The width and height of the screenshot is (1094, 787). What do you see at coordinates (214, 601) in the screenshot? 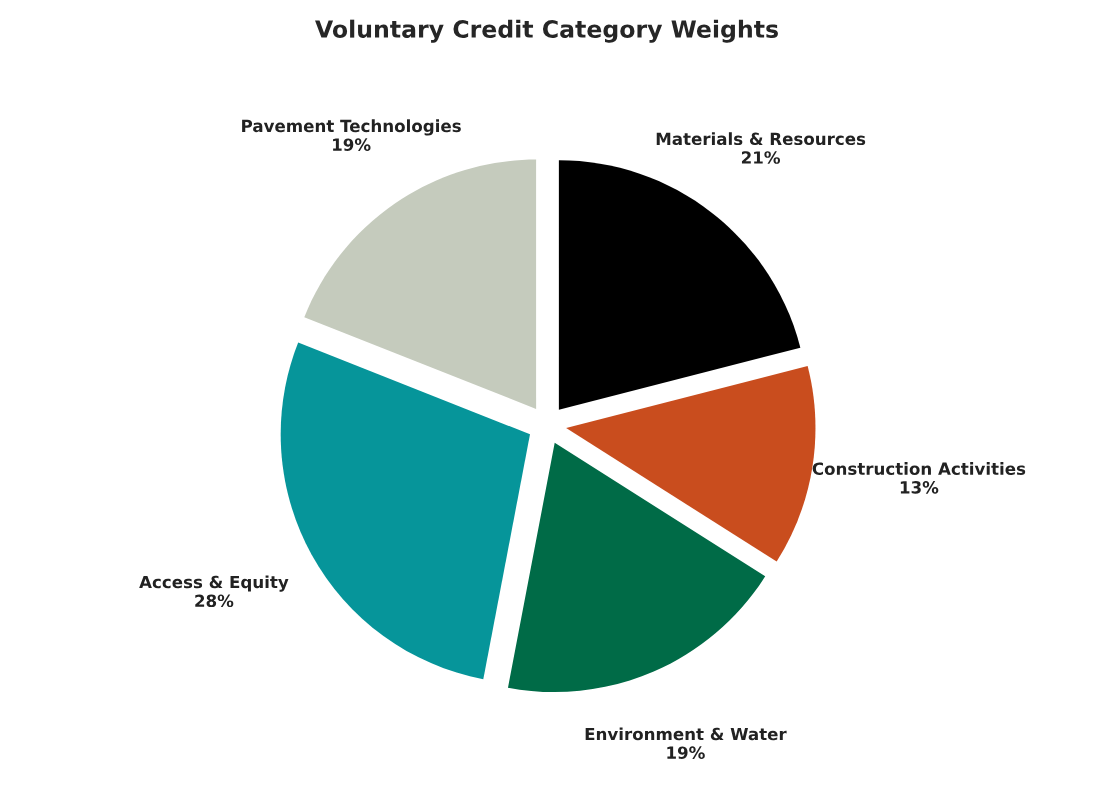
I see `data-label: 28%` at bounding box center [214, 601].